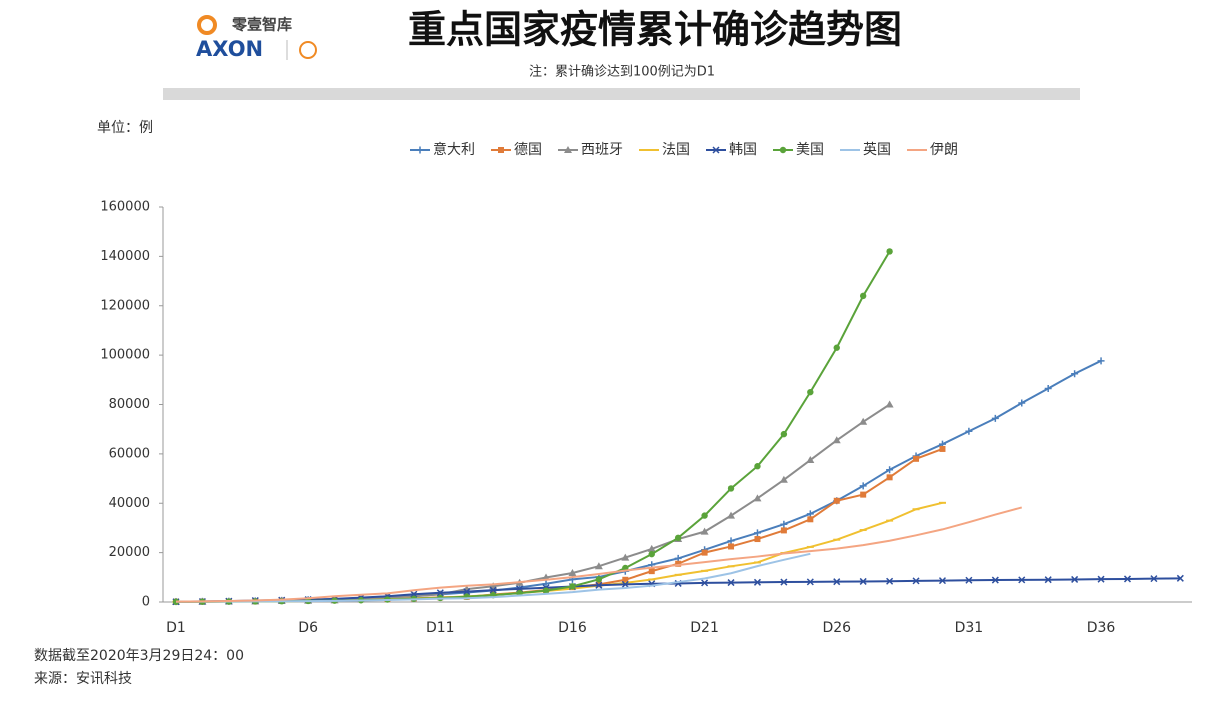 The image size is (1224, 702). What do you see at coordinates (229, 49) in the screenshot?
I see `logo-brand: AXON` at bounding box center [229, 49].